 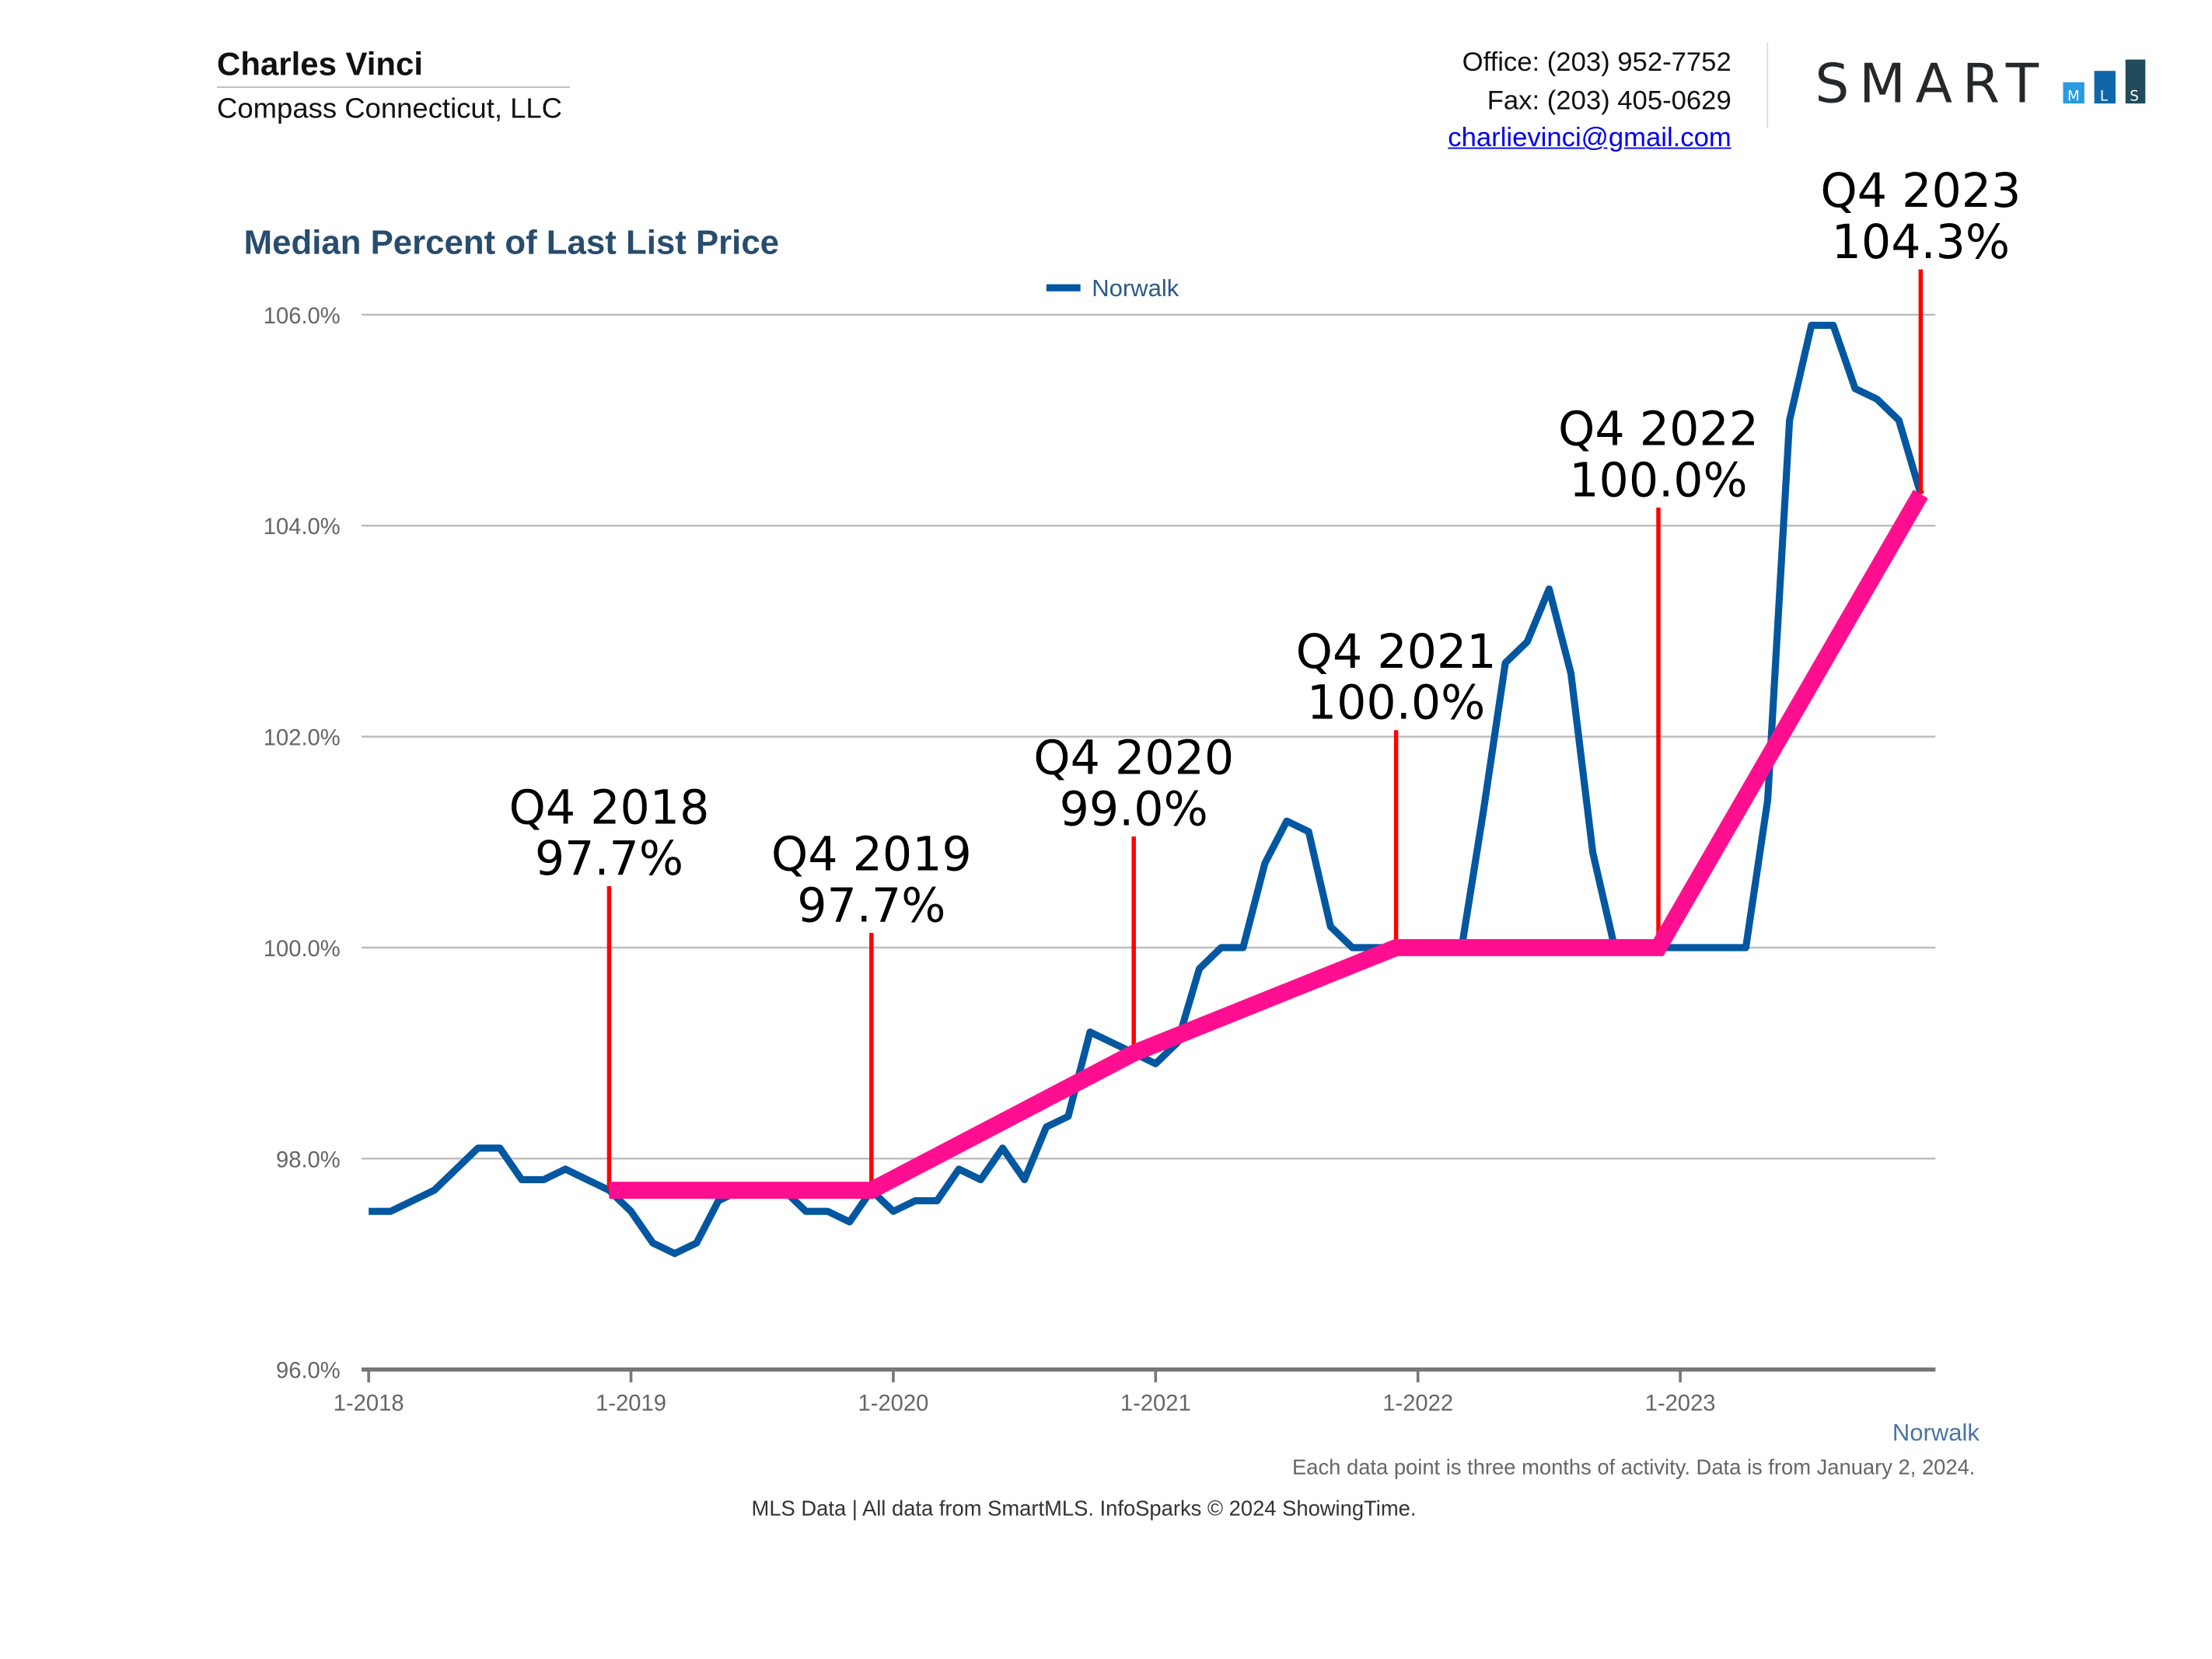 What do you see at coordinates (302, 738) in the screenshot?
I see `y-tick-label: 102.0%` at bounding box center [302, 738].